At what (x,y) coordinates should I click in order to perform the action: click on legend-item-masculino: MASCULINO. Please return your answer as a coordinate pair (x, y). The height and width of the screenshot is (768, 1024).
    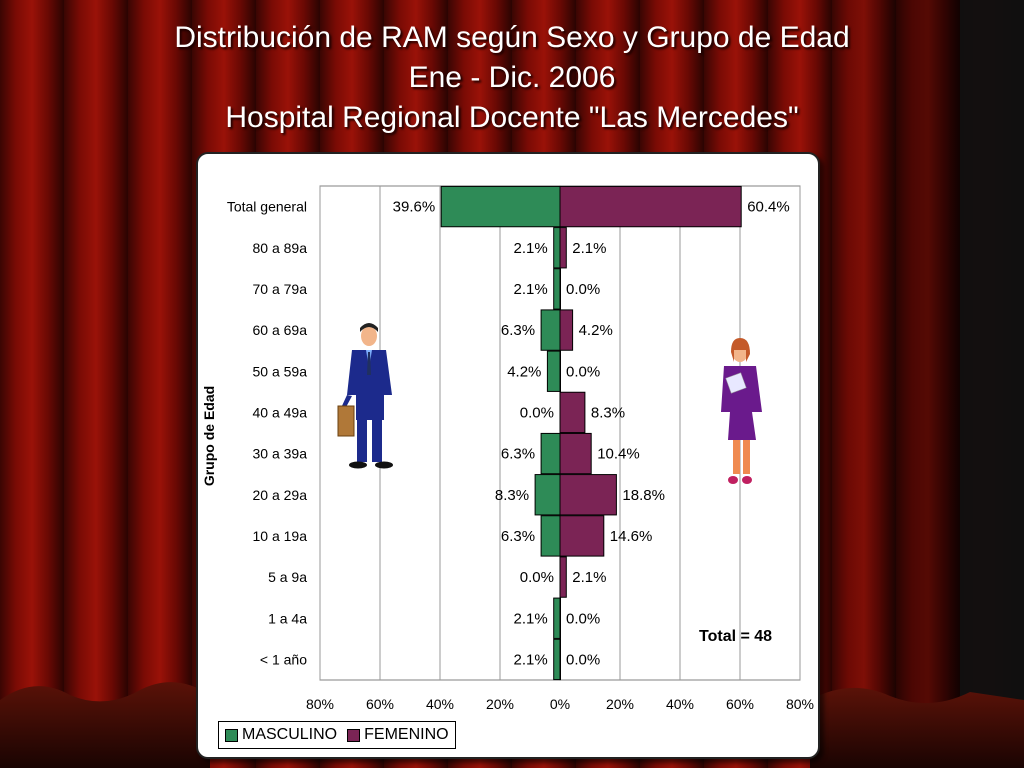
    Looking at the image, I should click on (281, 735).